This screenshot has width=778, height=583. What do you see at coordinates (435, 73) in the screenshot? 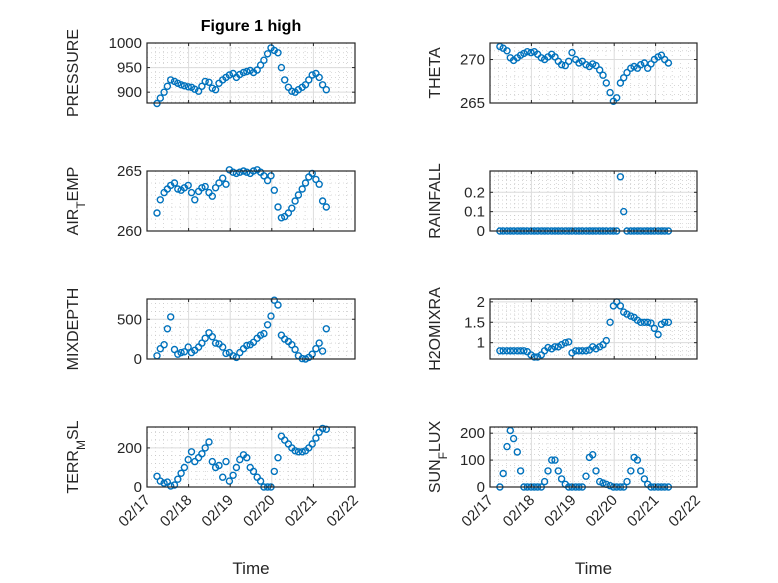
I see `y-label-part: THETA` at bounding box center [435, 73].